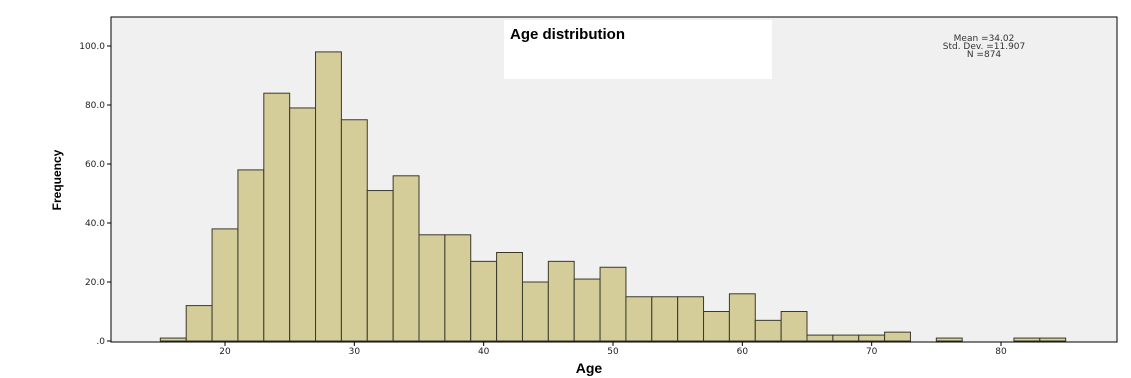  What do you see at coordinates (57, 179) in the screenshot?
I see `y-axis-label: Frequency` at bounding box center [57, 179].